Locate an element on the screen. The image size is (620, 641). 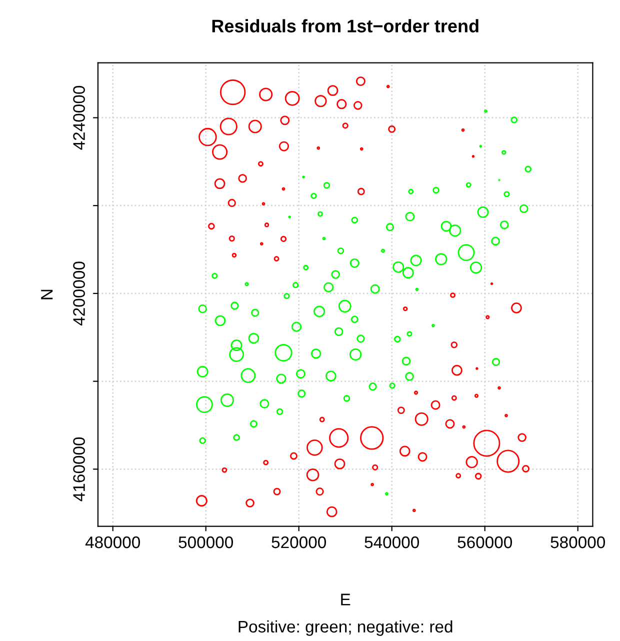
text: Positive: green; negative: red is located at coordinates (345, 628).